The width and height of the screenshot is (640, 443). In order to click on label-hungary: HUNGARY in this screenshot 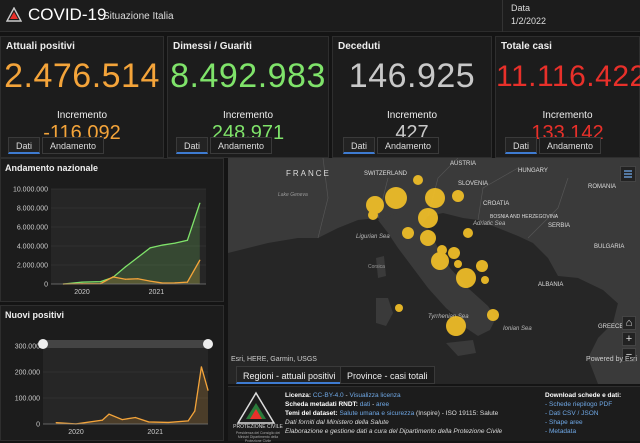, I will do `click(533, 171)`.